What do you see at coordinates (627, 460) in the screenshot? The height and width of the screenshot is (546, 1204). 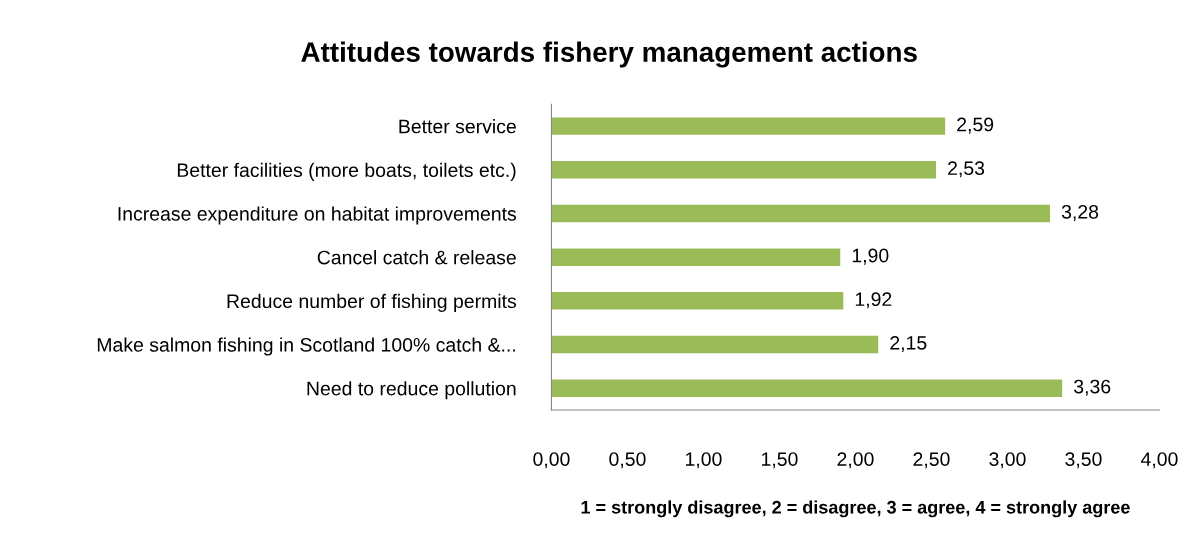 I see `x-tick-label: 0,50` at bounding box center [627, 460].